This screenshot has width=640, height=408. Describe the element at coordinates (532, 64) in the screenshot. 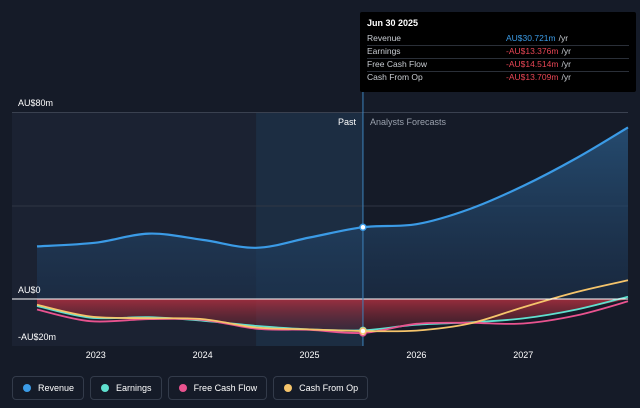

I see `tooltip-value-text: -AU$14.514m` at that location.